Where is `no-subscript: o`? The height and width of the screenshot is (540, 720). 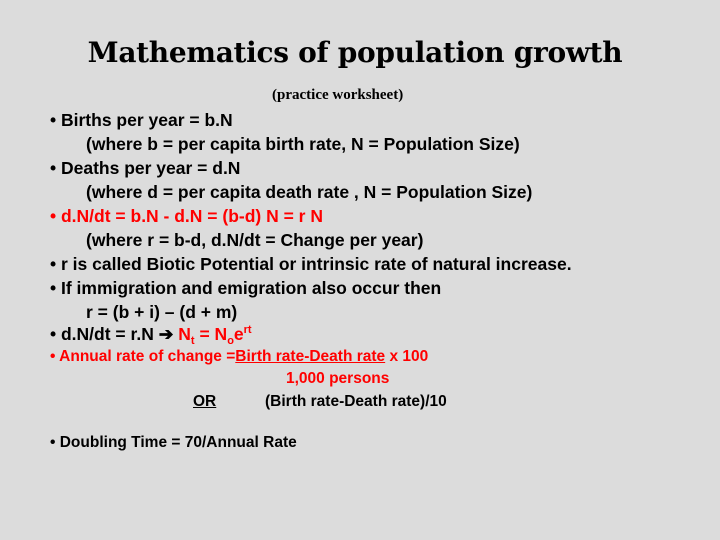
no-subscript: o is located at coordinates (230, 341).